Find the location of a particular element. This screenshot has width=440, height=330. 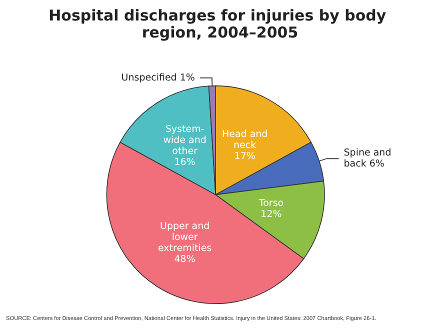

slice-label: Upper and lower extremities is located at coordinates (185, 237).